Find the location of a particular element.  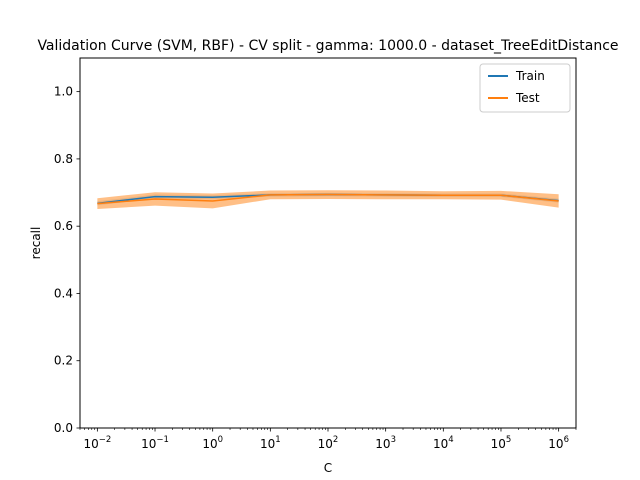

x-axis: 10⁻² 10⁻¹ 10⁰ 10¹ 10² 10³ 10⁴ 10⁵ 10⁶ is located at coordinates (328, 439).